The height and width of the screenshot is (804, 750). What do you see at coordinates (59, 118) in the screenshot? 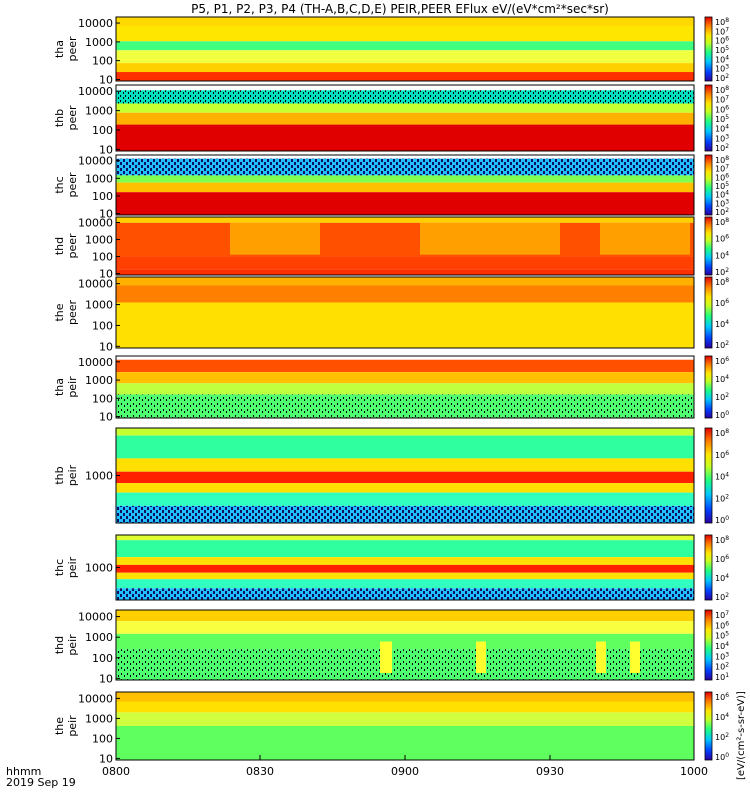
I see `y-axis-label-probe: thb` at bounding box center [59, 118].